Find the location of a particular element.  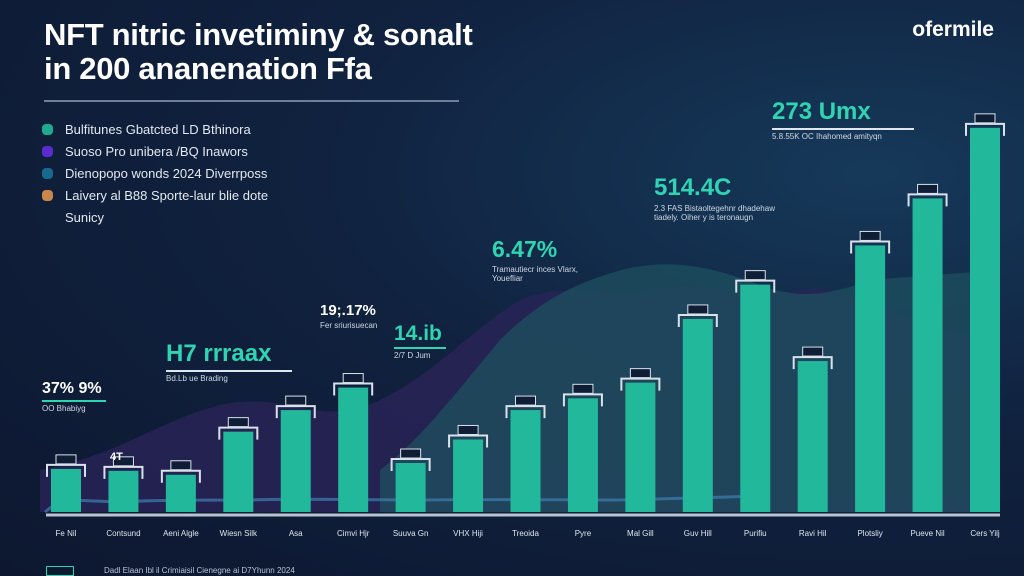

x-tick-label: Cers Yilj is located at coordinates (985, 533).